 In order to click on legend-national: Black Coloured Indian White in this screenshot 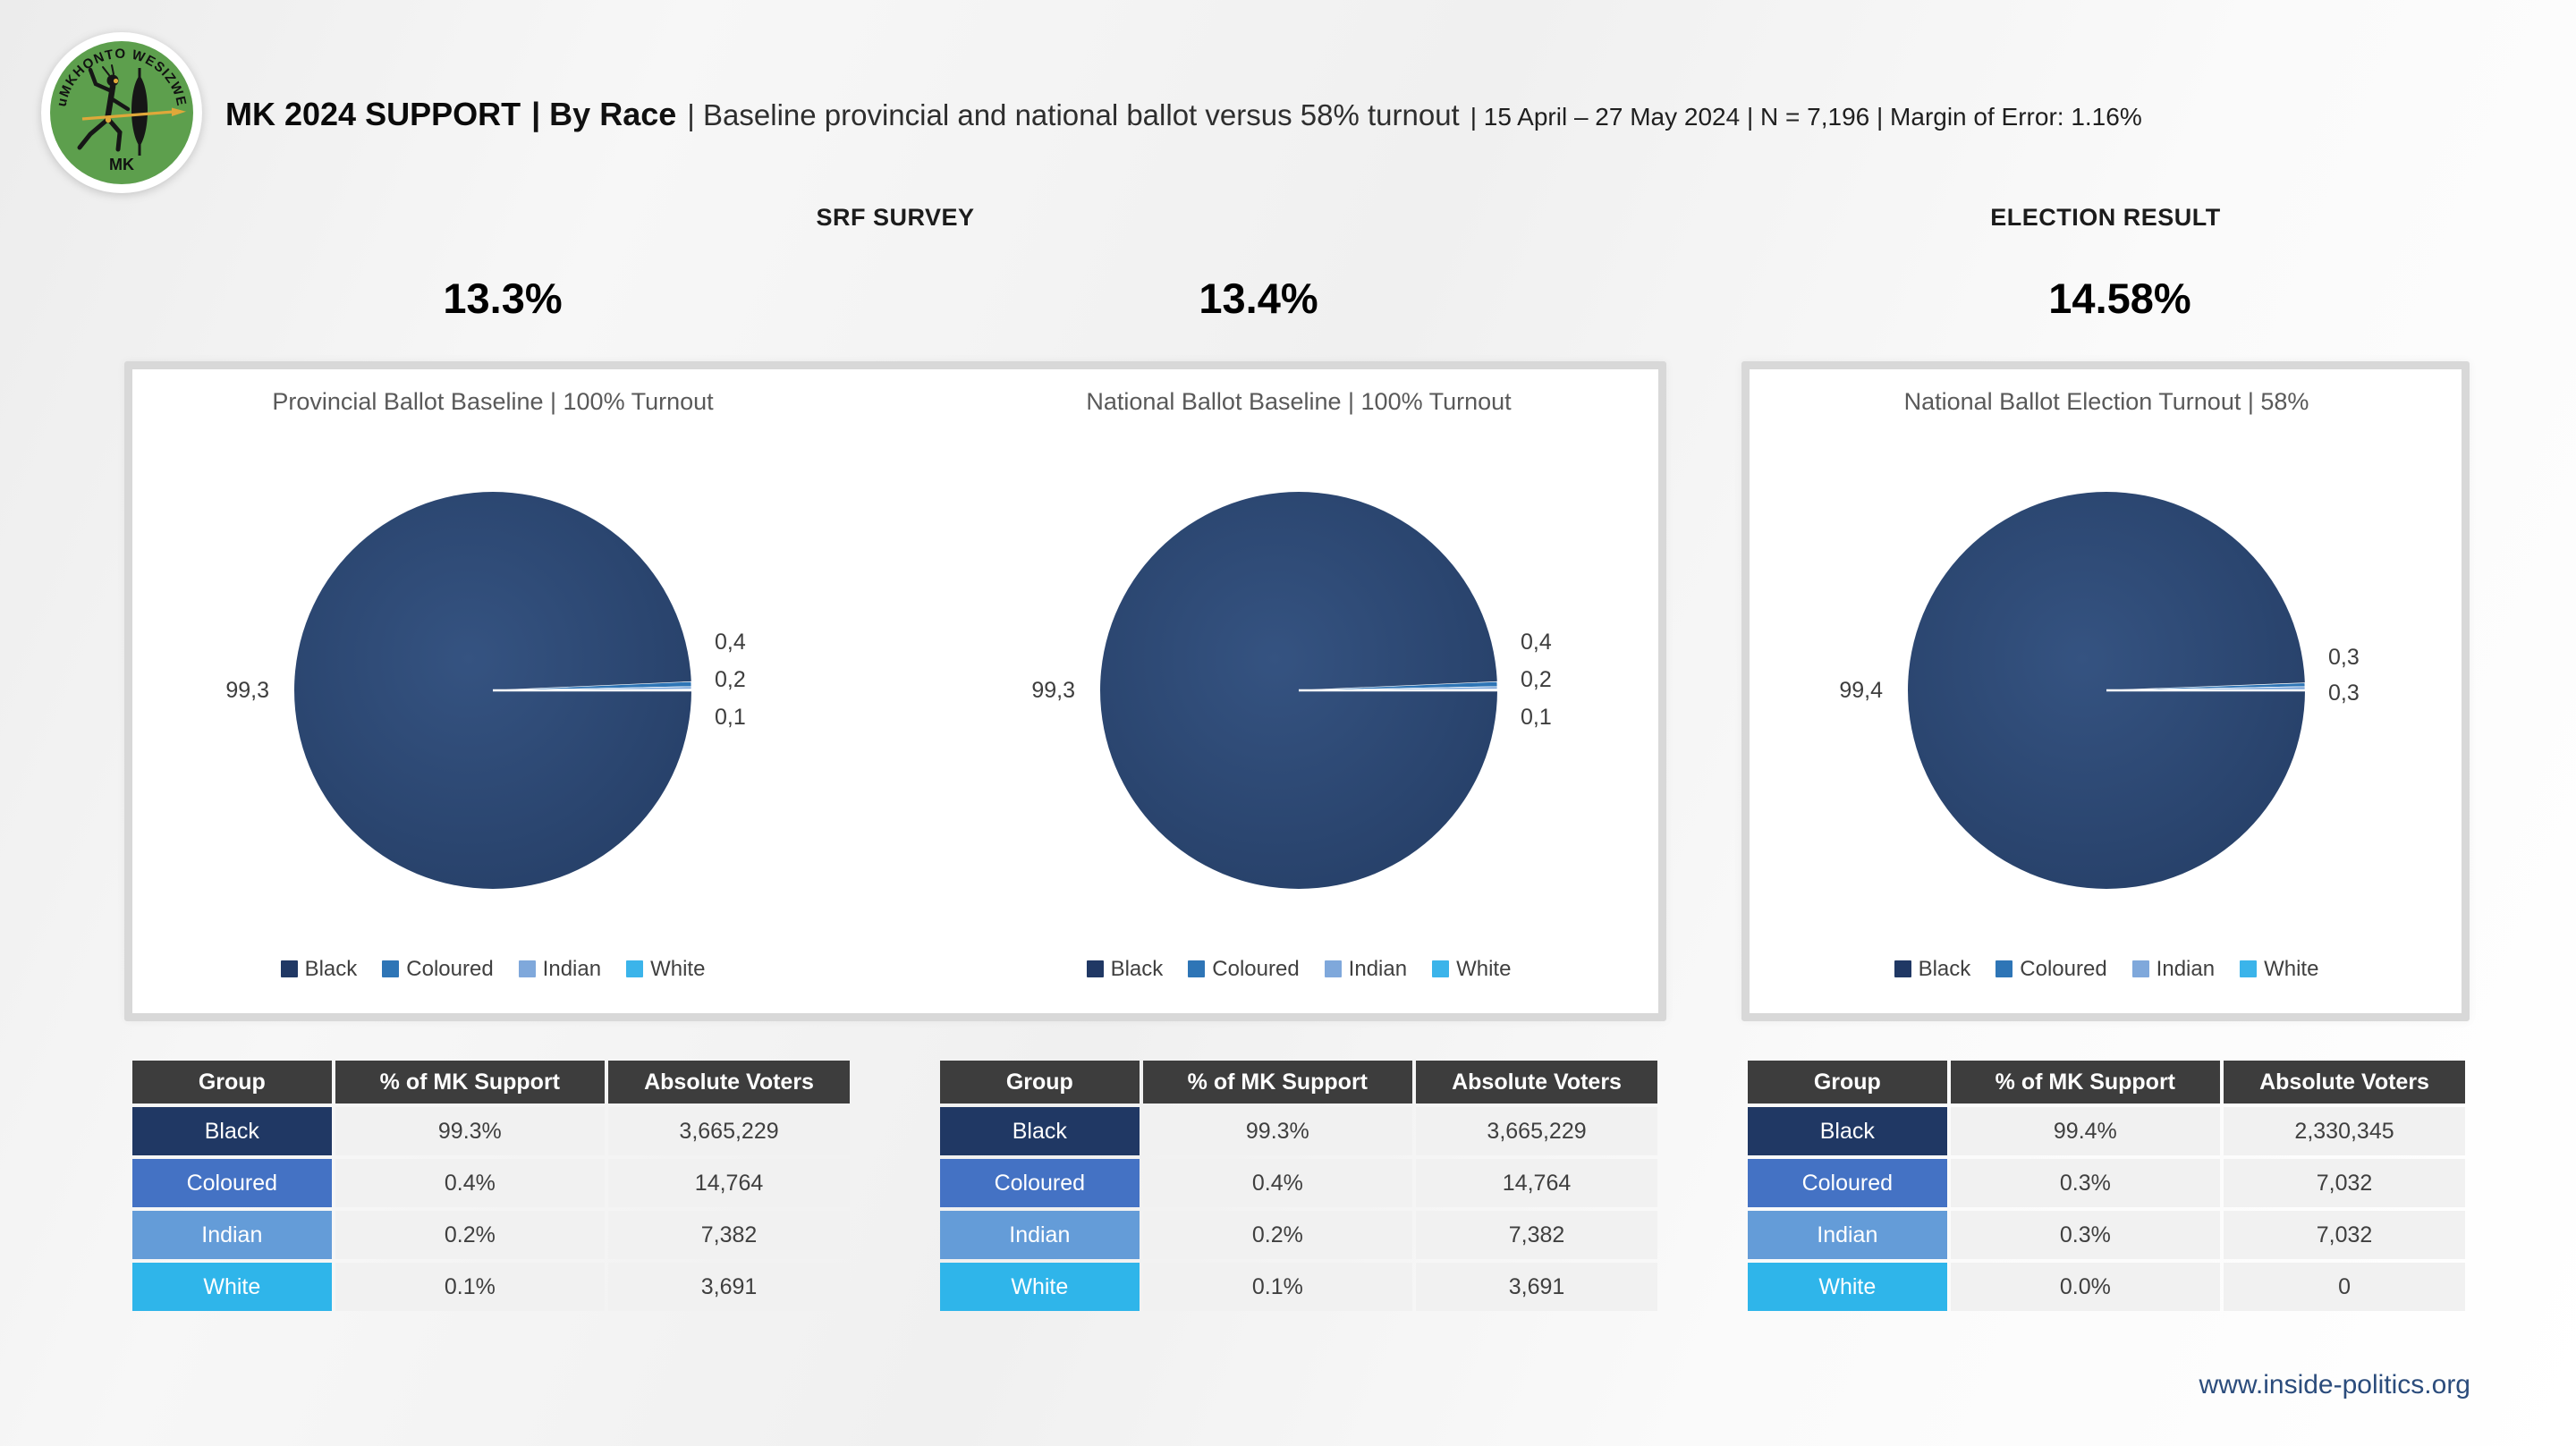, I will do `click(1299, 969)`.